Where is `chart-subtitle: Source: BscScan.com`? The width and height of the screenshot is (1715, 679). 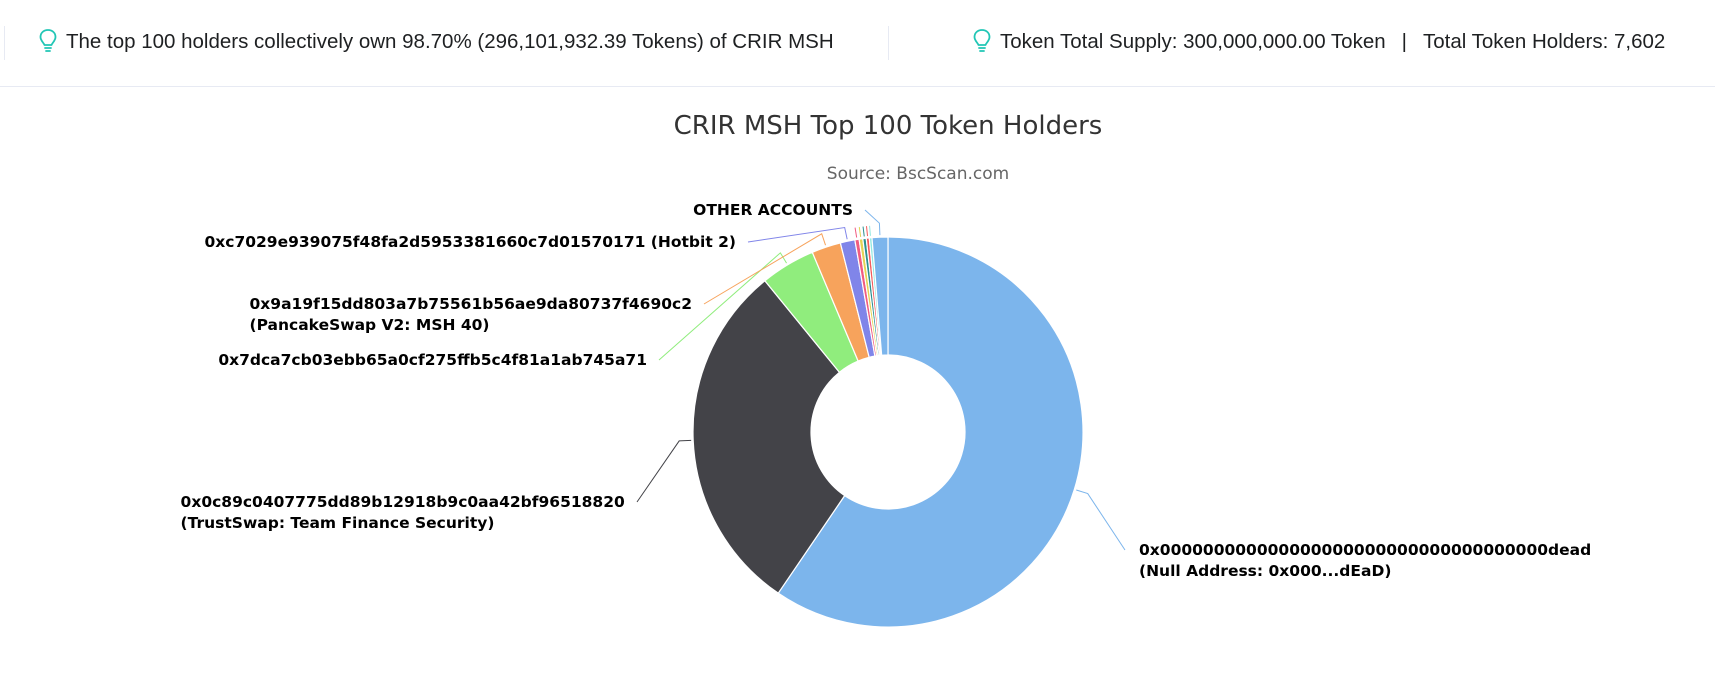 chart-subtitle: Source: BscScan.com is located at coordinates (918, 174).